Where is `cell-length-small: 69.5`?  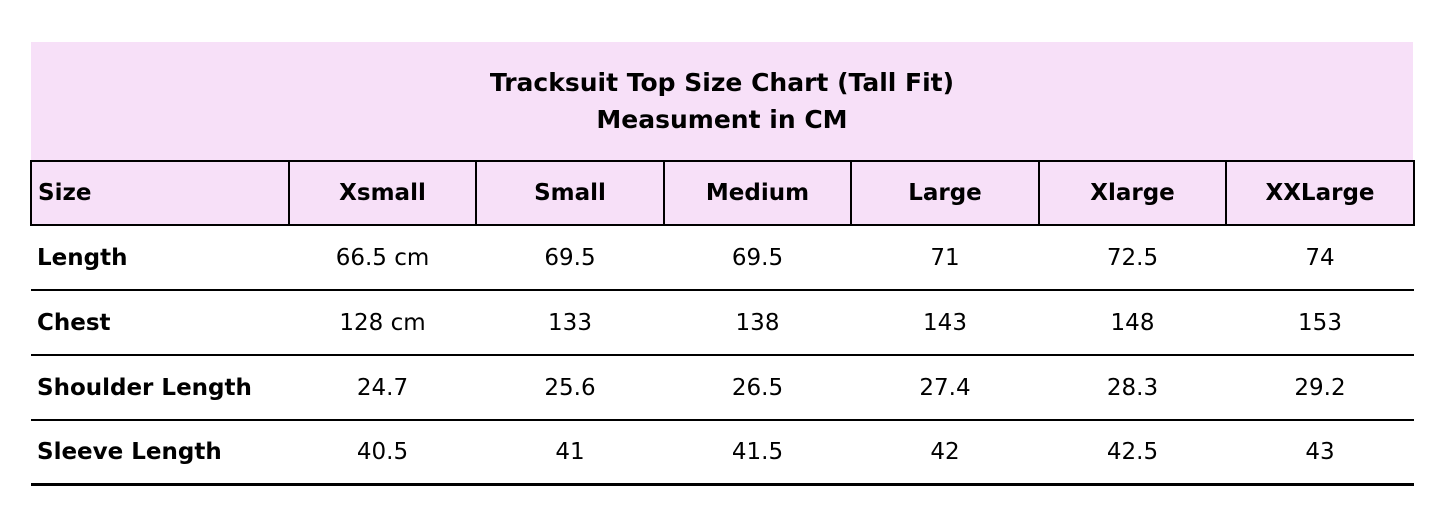 cell-length-small: 69.5 is located at coordinates (570, 258).